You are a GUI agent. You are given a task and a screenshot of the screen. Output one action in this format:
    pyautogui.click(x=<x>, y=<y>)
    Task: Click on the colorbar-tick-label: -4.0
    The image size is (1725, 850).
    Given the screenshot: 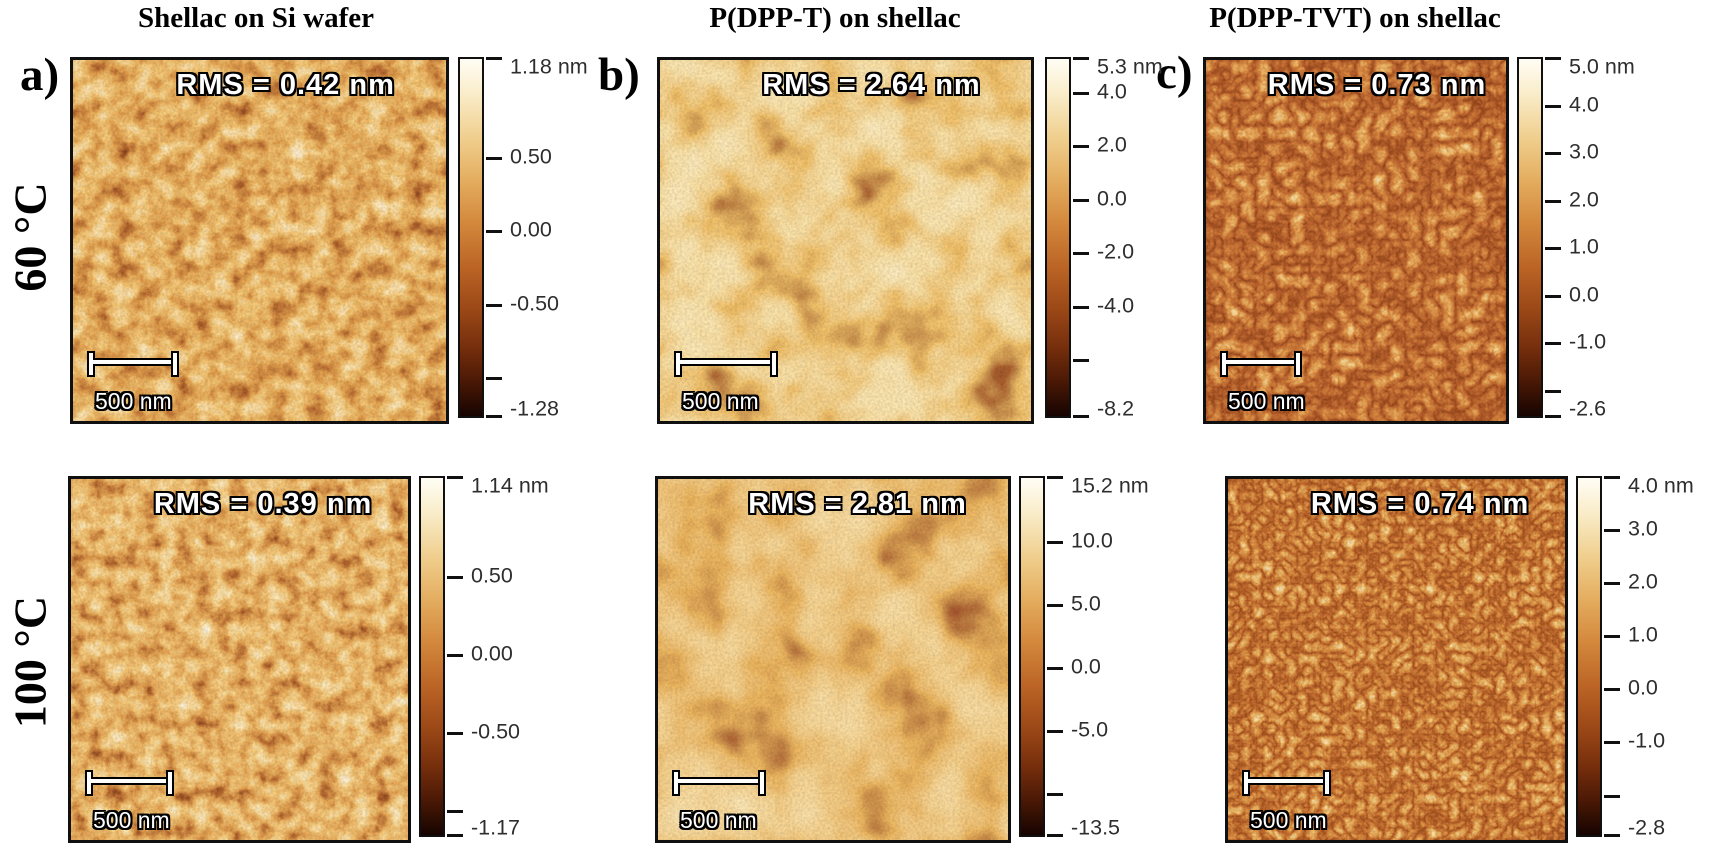 What is the action you would take?
    pyautogui.click(x=1116, y=305)
    